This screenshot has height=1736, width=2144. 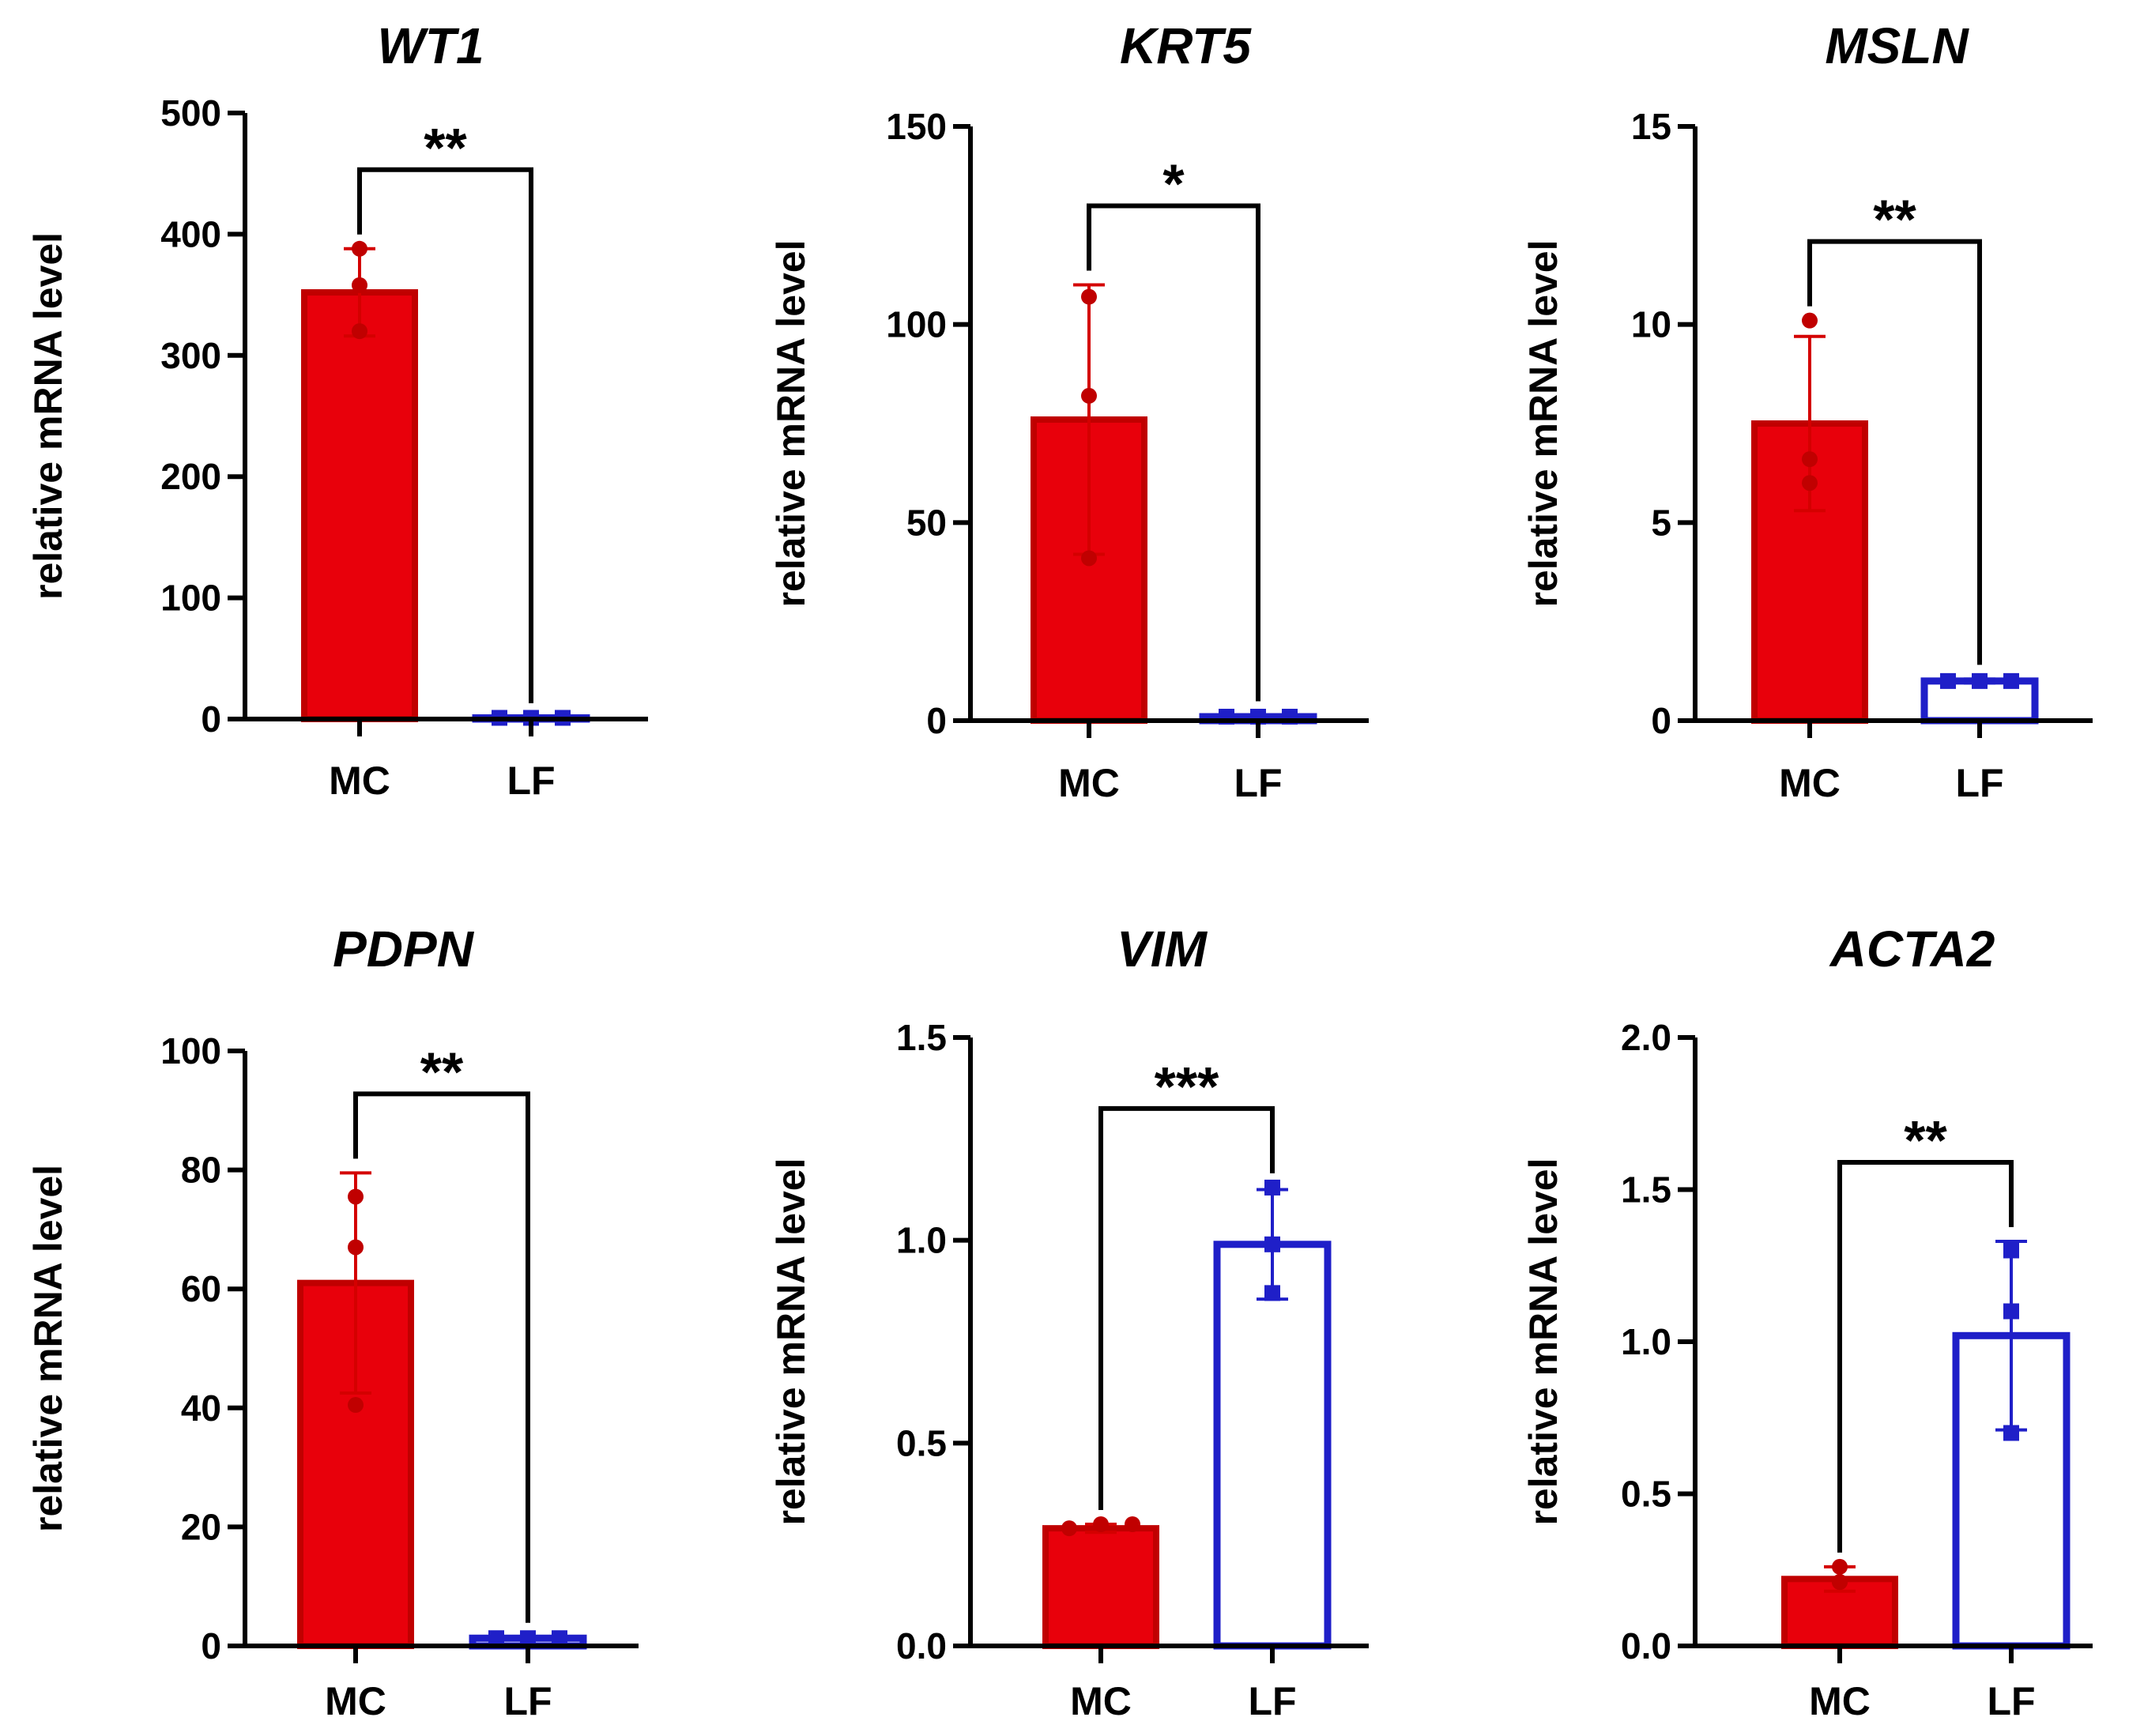 I want to click on chart-title: MSLN, so click(x=1897, y=45).